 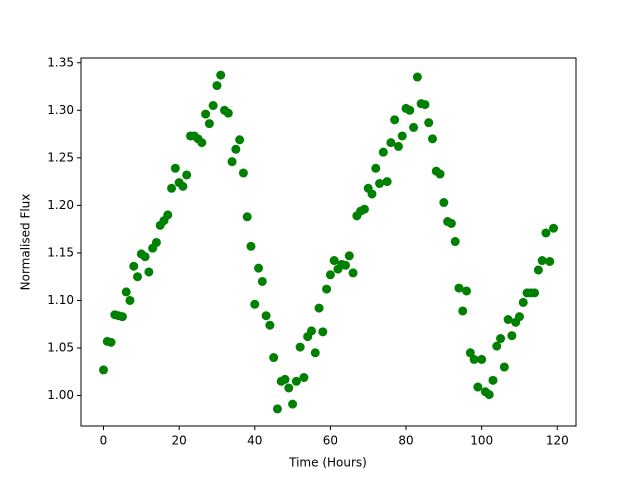 What do you see at coordinates (60, 252) in the screenshot?
I see `y-tick-label: 1.15` at bounding box center [60, 252].